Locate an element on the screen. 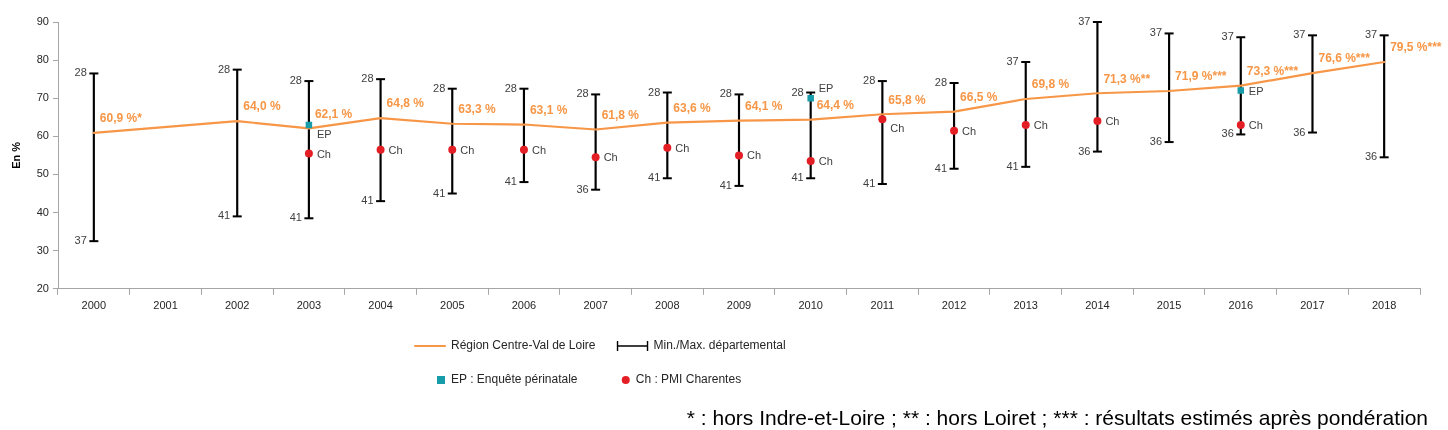 The width and height of the screenshot is (1448, 430). x-tick-label: 2001 is located at coordinates (165, 305).